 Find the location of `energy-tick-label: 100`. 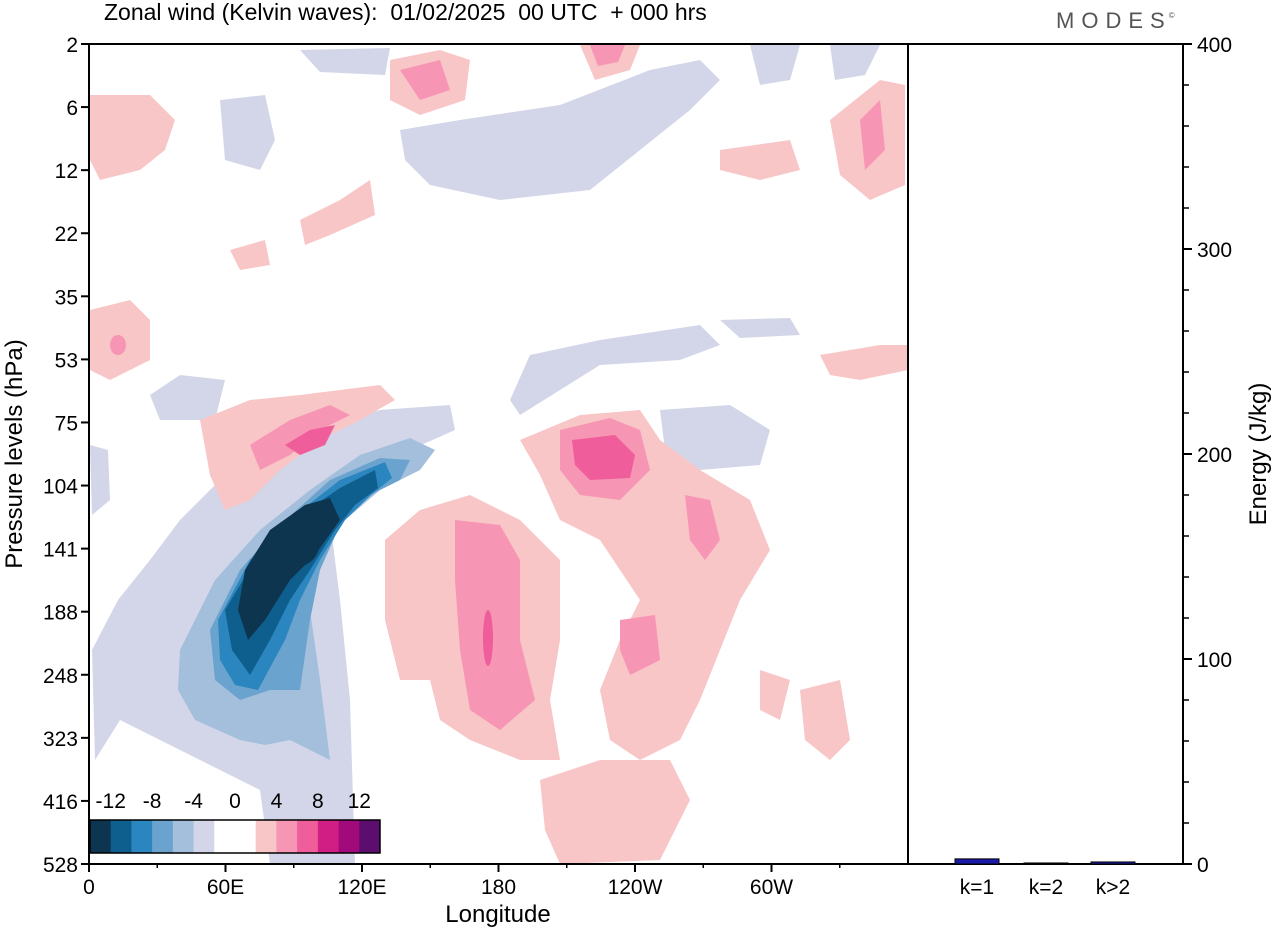

energy-tick-label: 100 is located at coordinates (1214, 660).